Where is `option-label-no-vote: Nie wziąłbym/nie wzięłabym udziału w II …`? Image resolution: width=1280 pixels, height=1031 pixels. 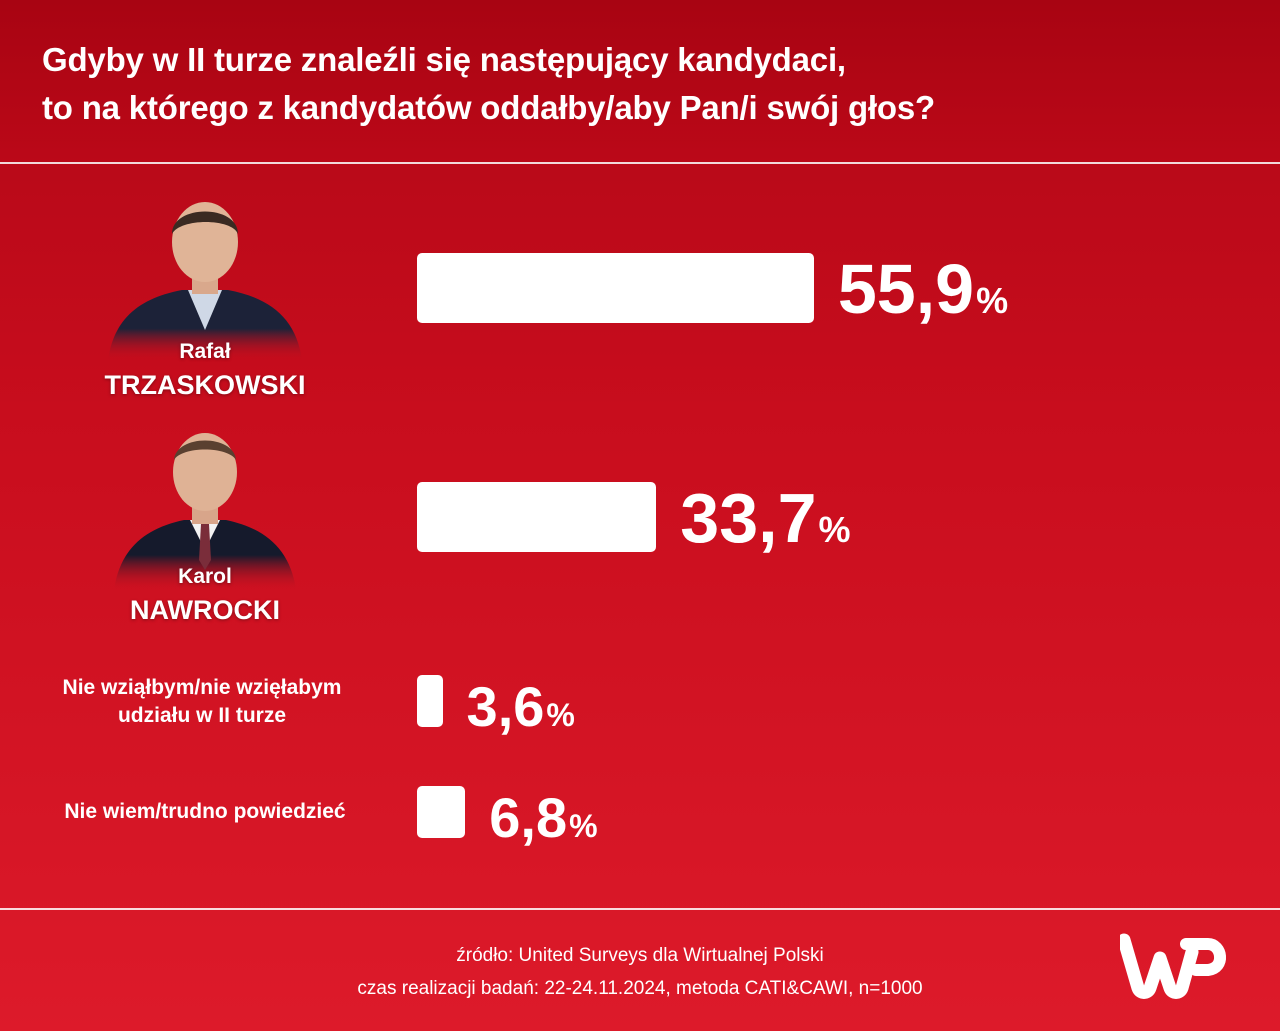 option-label-no-vote: Nie wziąłbym/nie wzięłabym udziału w II … is located at coordinates (202, 702).